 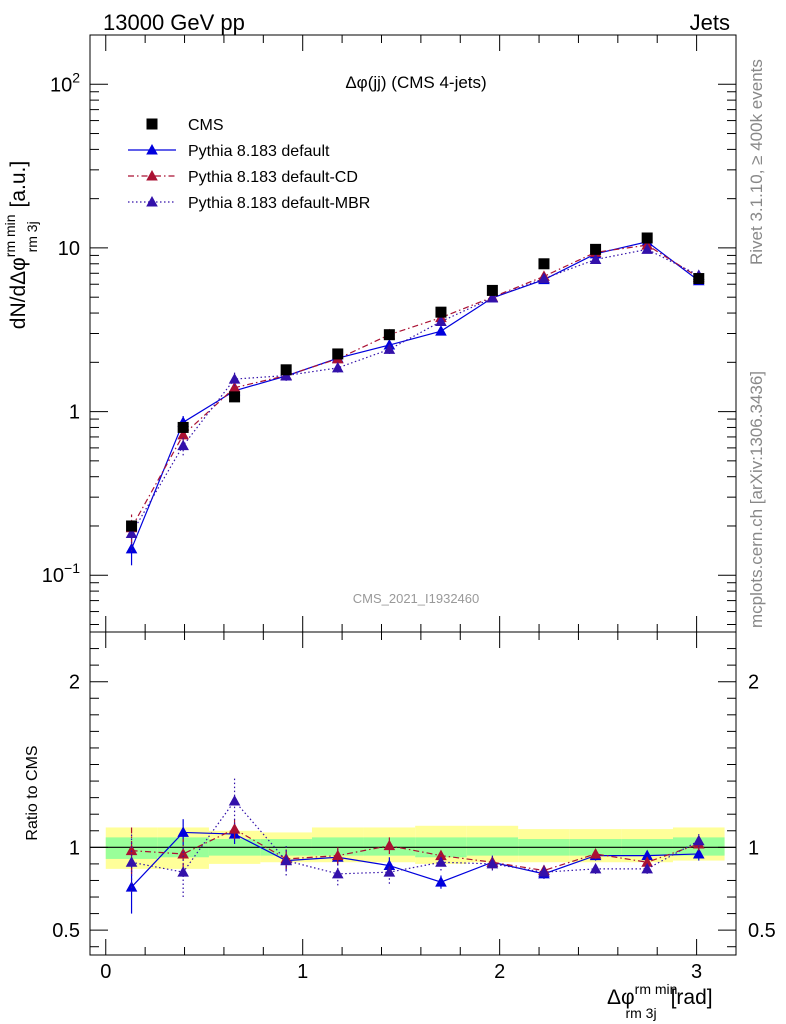 I want to click on chart-title: Δφ(jj) (CMS 4-jets), so click(x=415, y=82).